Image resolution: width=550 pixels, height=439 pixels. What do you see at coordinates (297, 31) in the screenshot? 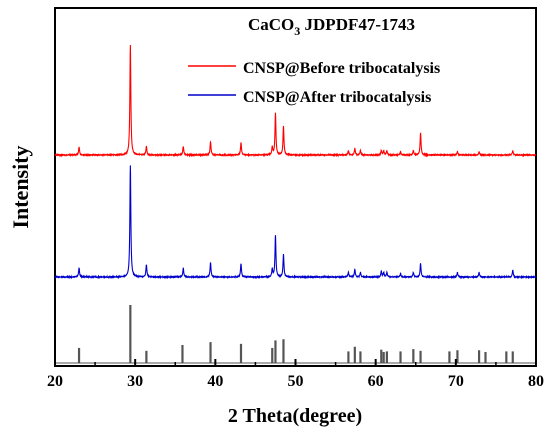
I see `reference-label-subscript: 3` at bounding box center [297, 31].